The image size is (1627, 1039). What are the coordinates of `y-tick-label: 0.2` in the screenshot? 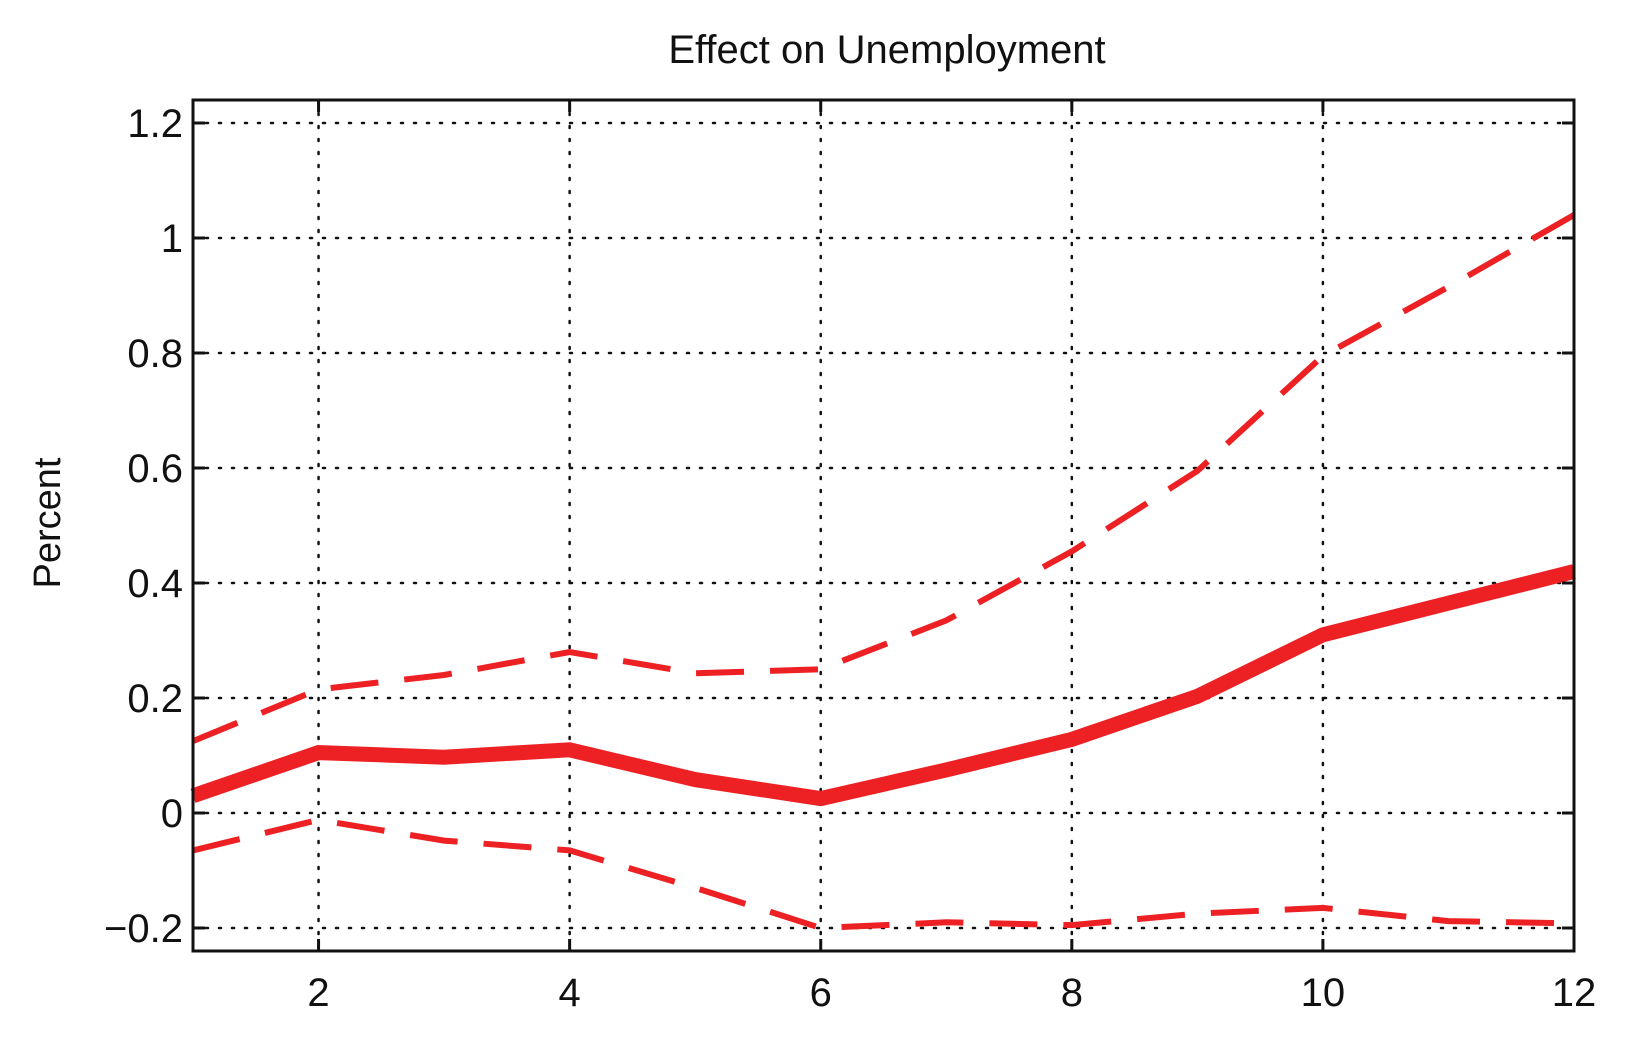 It's located at (155, 699).